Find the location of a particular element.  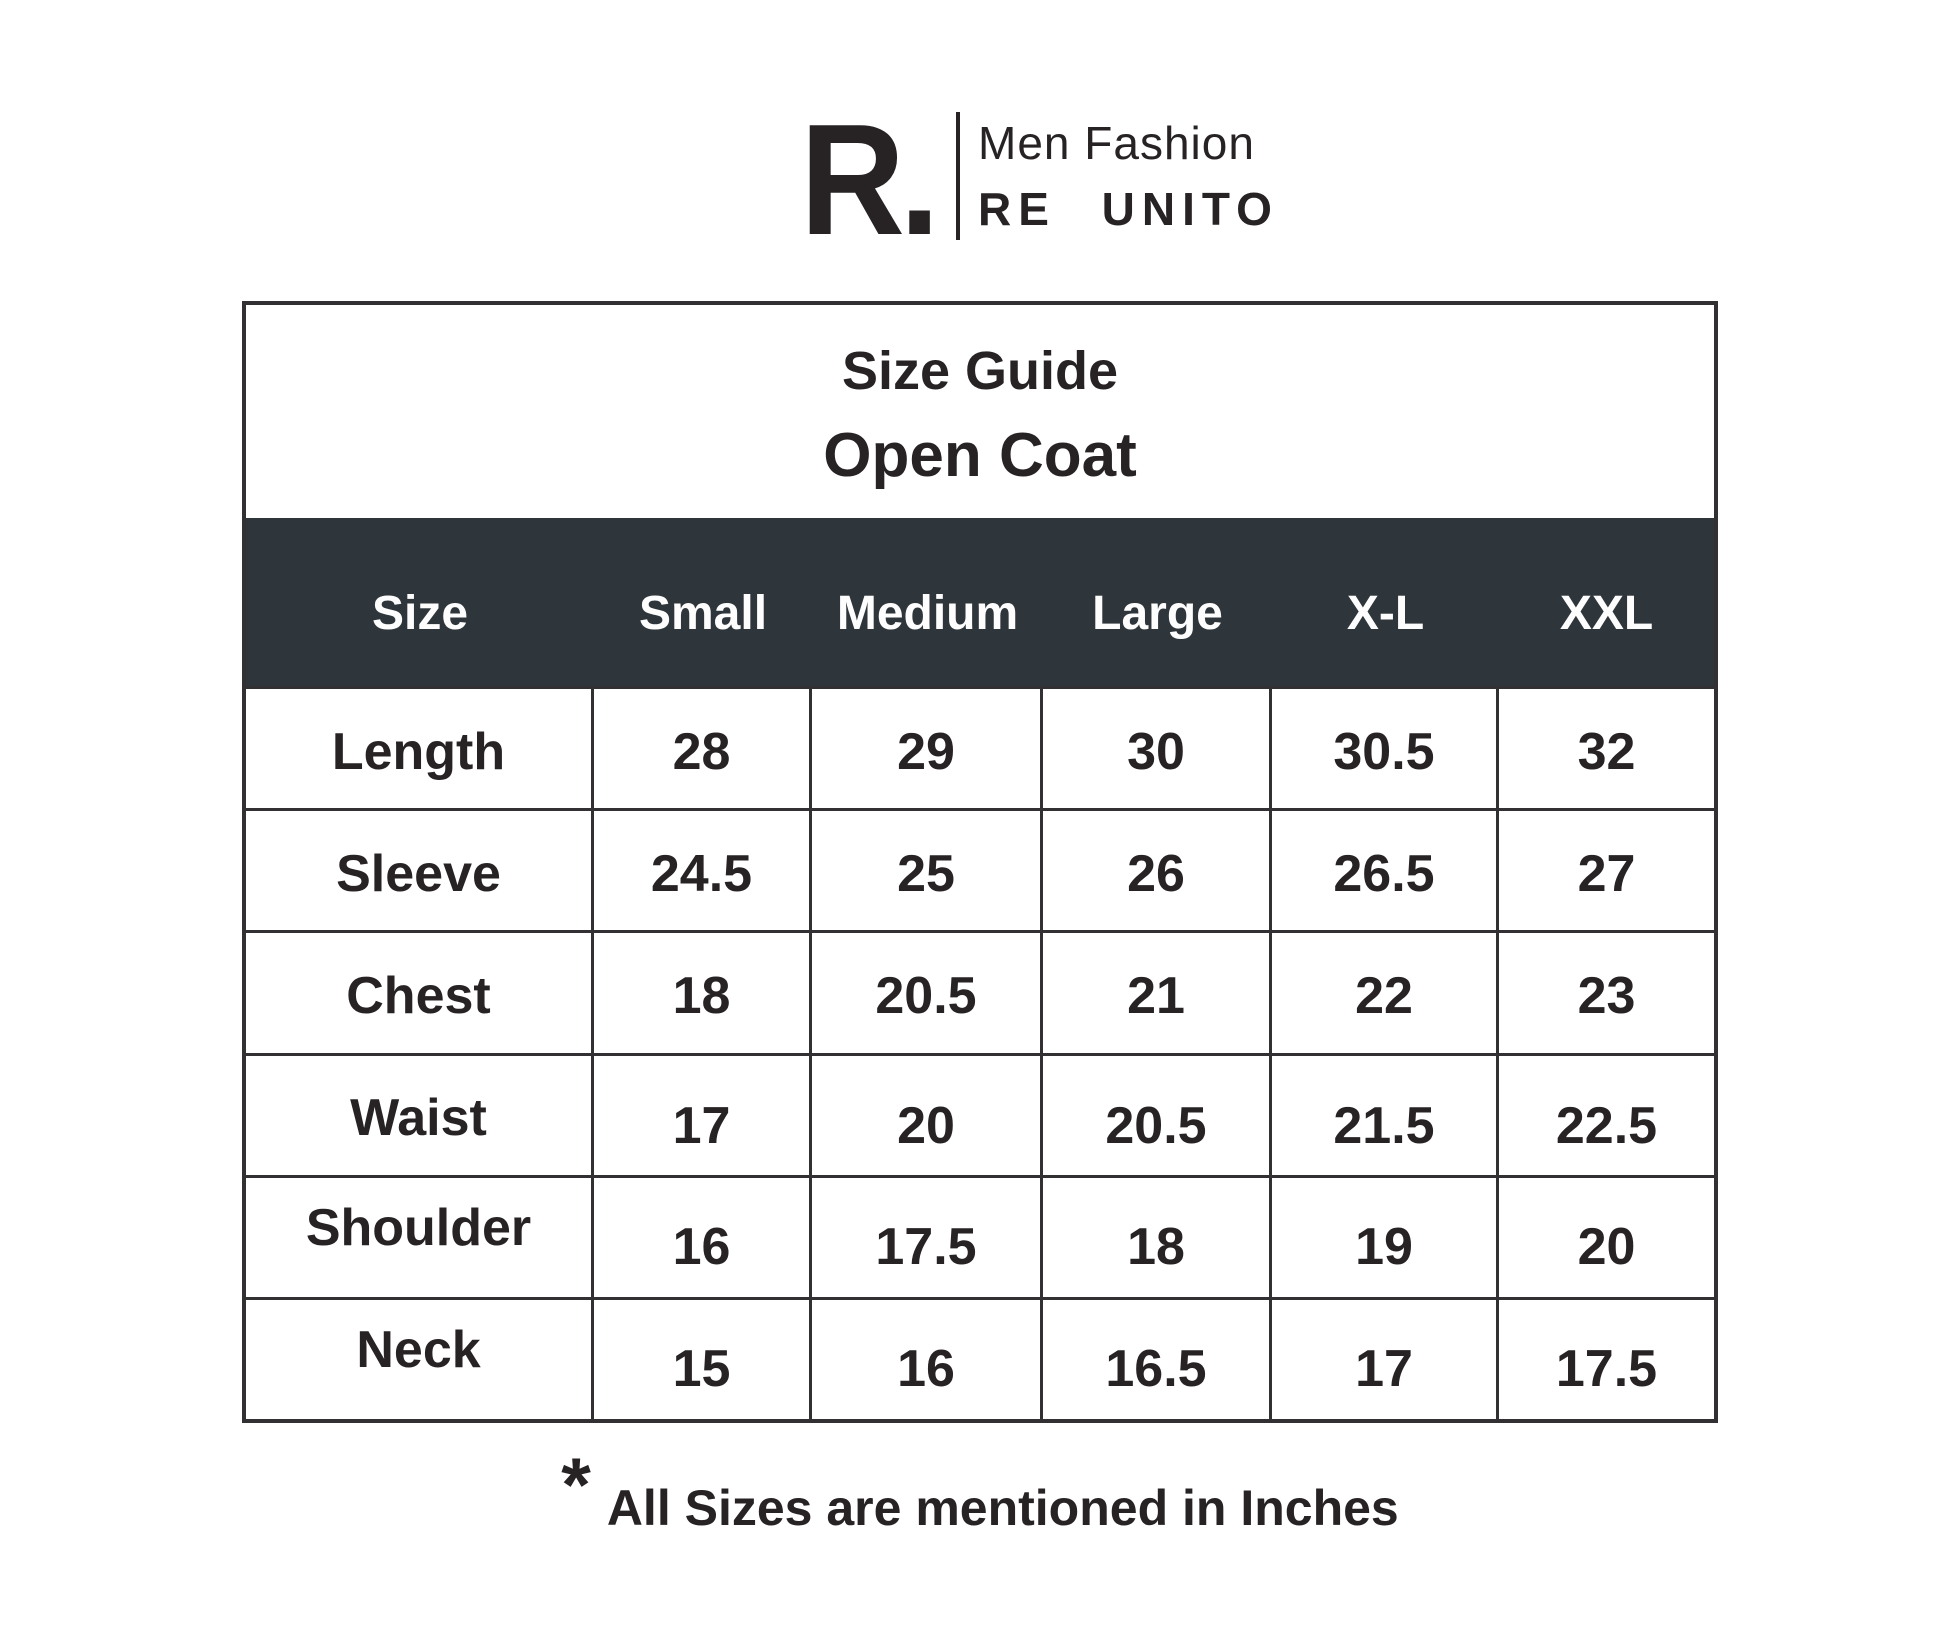

size-value-cell: 30 is located at coordinates (1157, 749).